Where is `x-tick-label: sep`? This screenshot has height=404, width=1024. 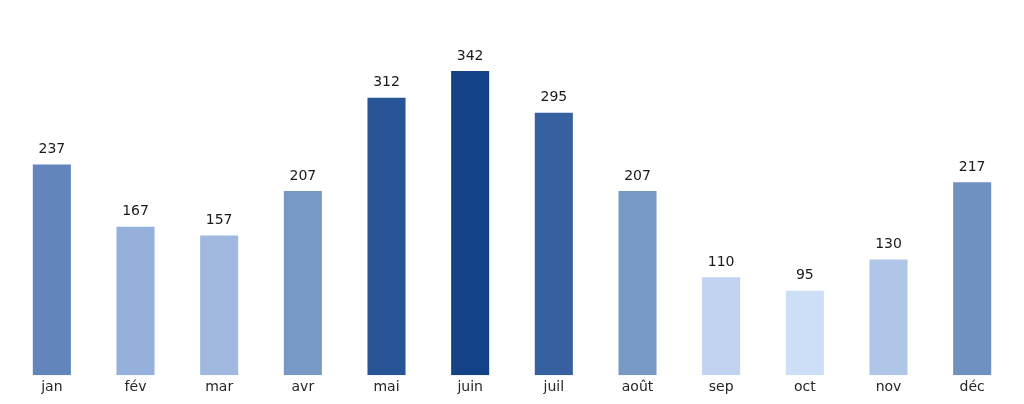 x-tick-label: sep is located at coordinates (721, 386).